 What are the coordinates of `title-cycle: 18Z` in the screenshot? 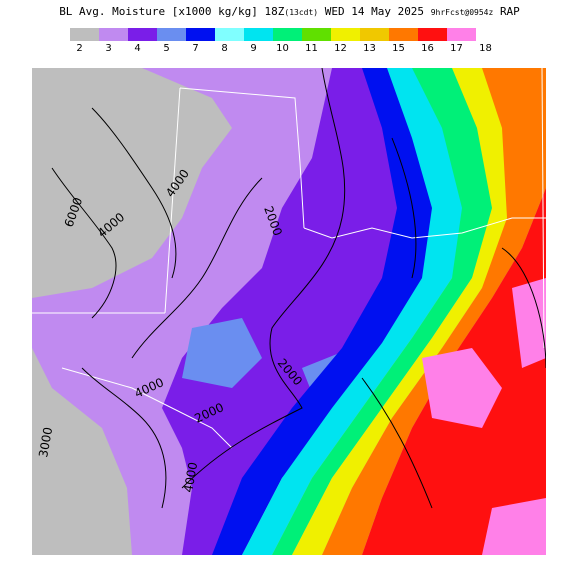 It's located at (274, 11).